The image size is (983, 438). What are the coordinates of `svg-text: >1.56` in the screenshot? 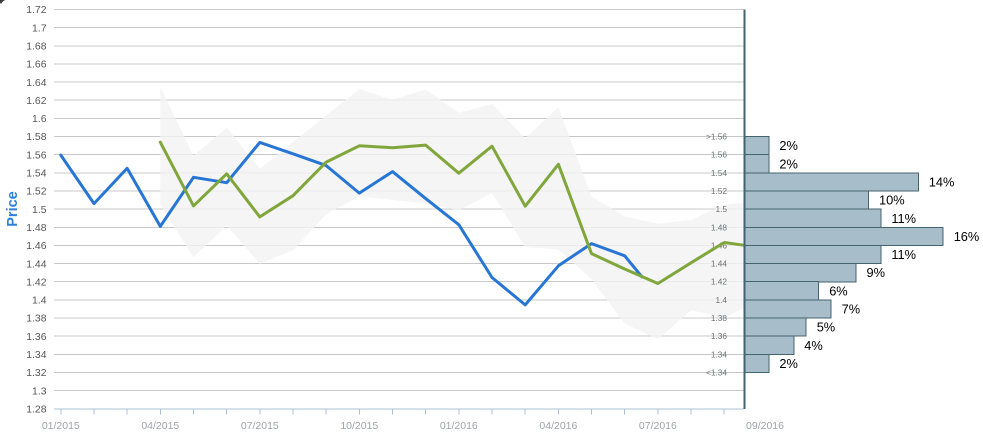 It's located at (716, 137).